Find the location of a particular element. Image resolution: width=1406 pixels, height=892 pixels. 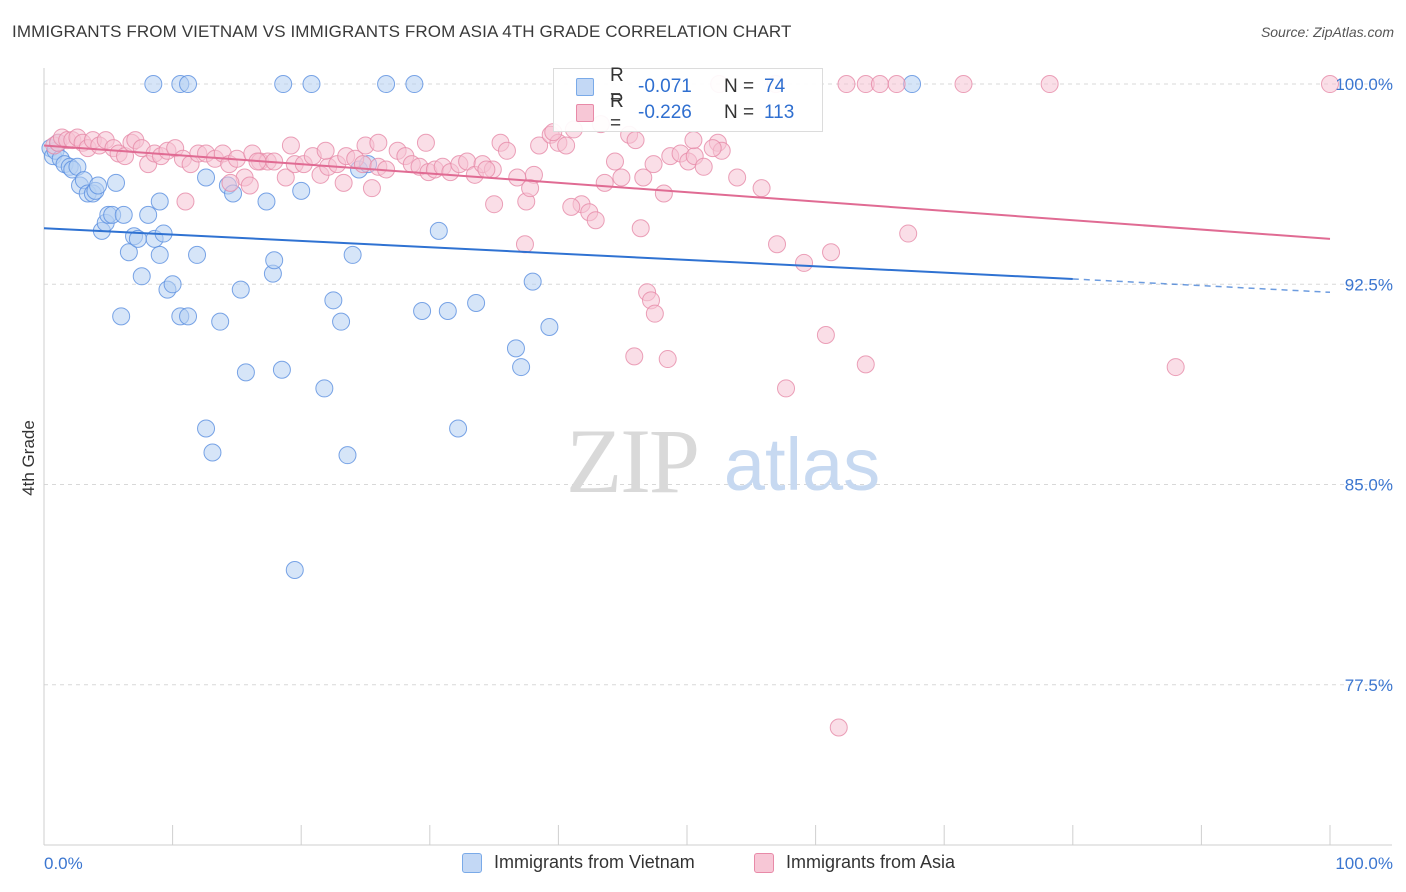

watermark-zip: ZIP is located at coordinates (632, 461).